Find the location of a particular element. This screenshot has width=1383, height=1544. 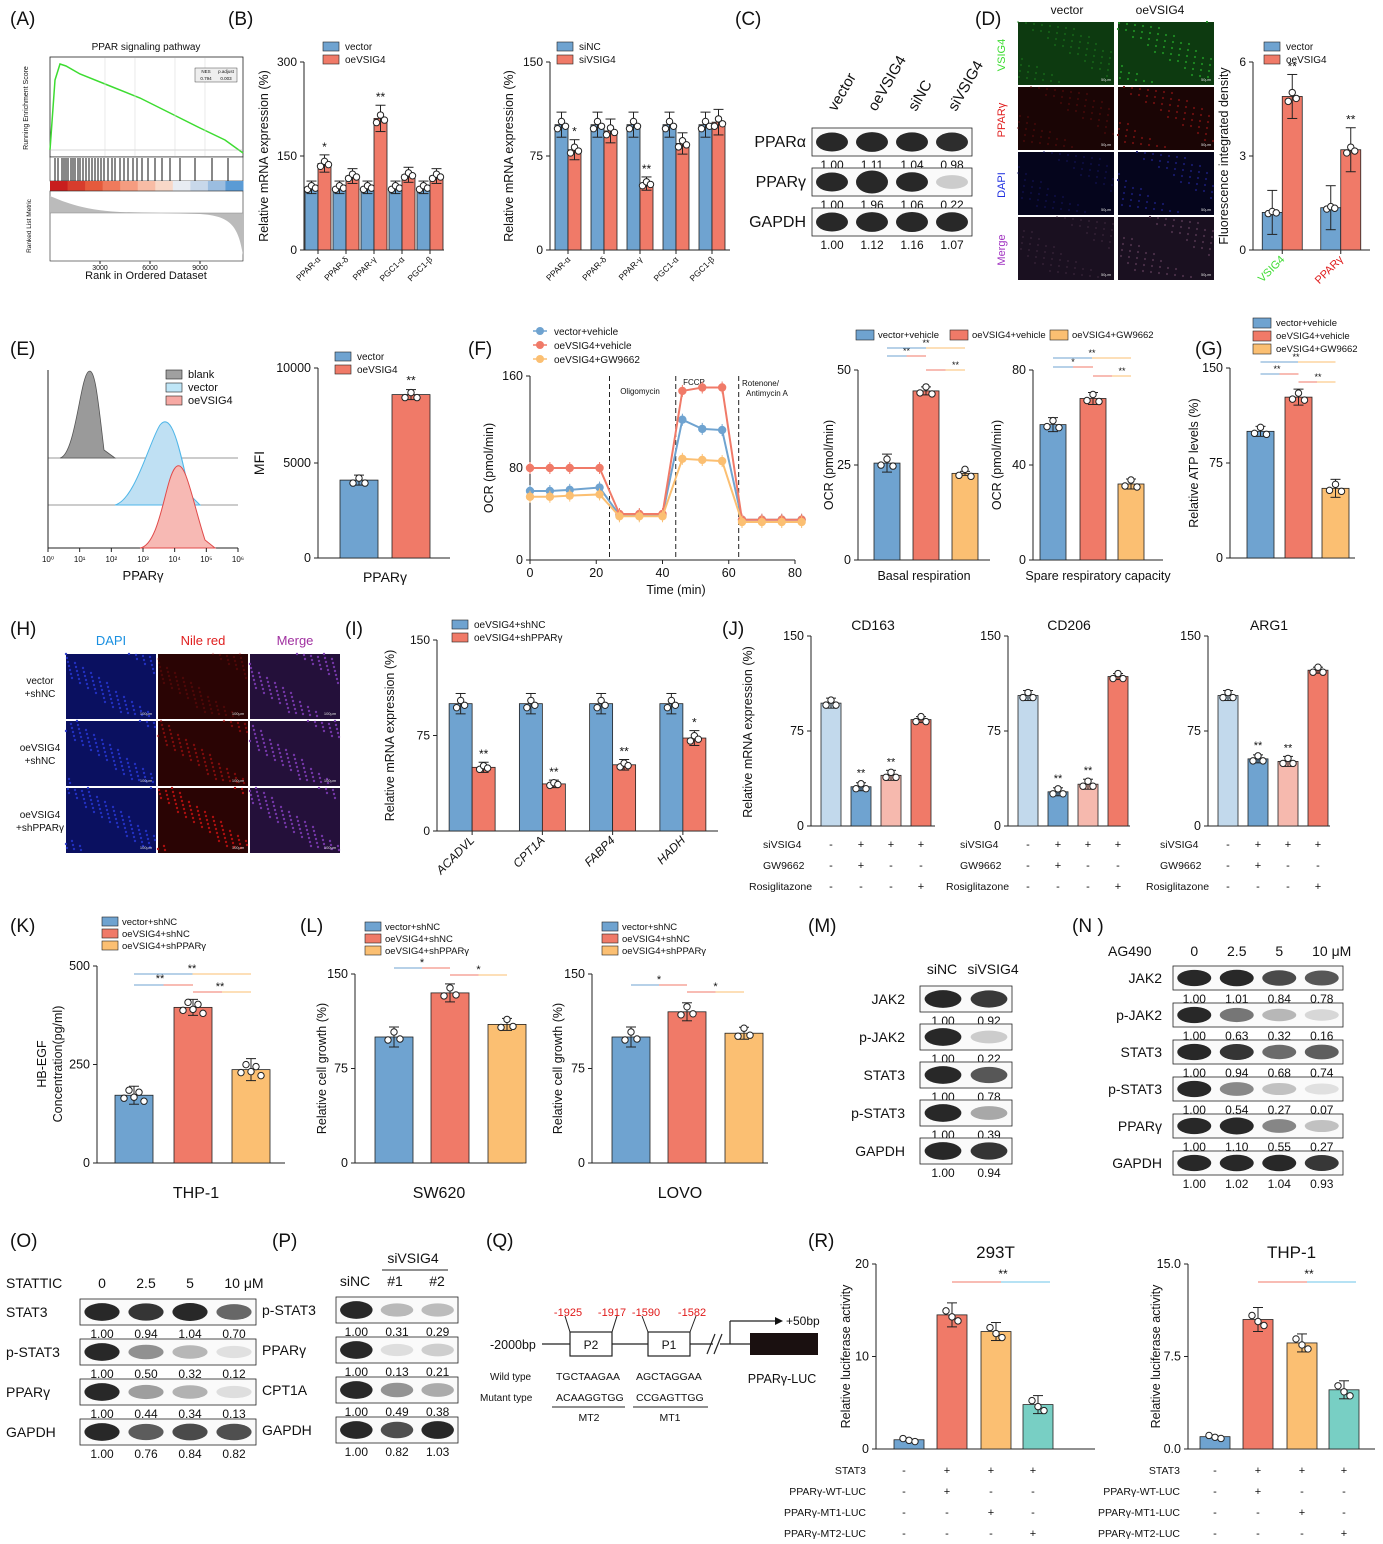

d-image is located at coordinates (1166, 183).